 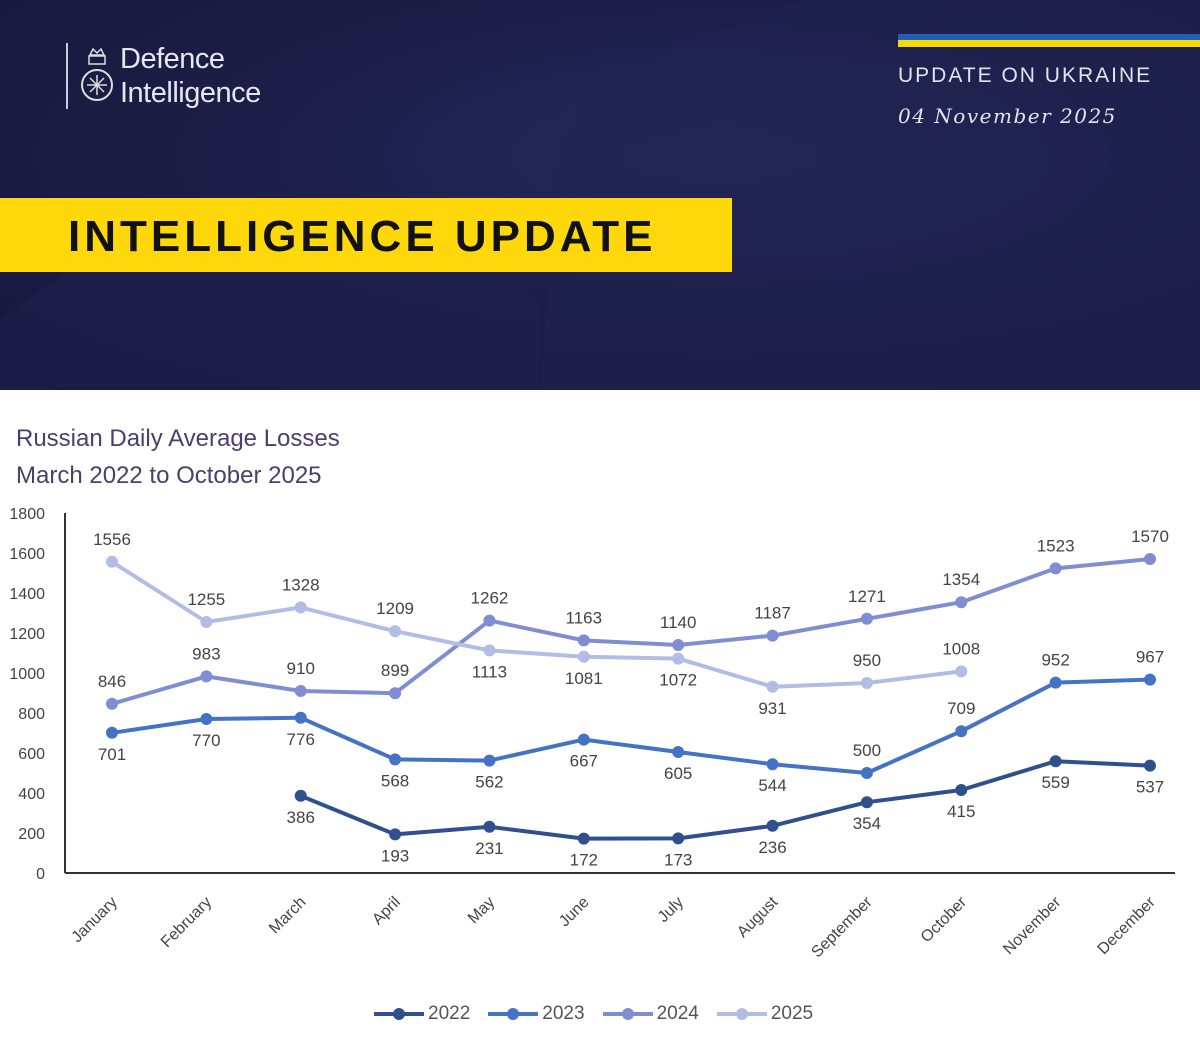 I want to click on data-label-2025: 1113, so click(x=489, y=671).